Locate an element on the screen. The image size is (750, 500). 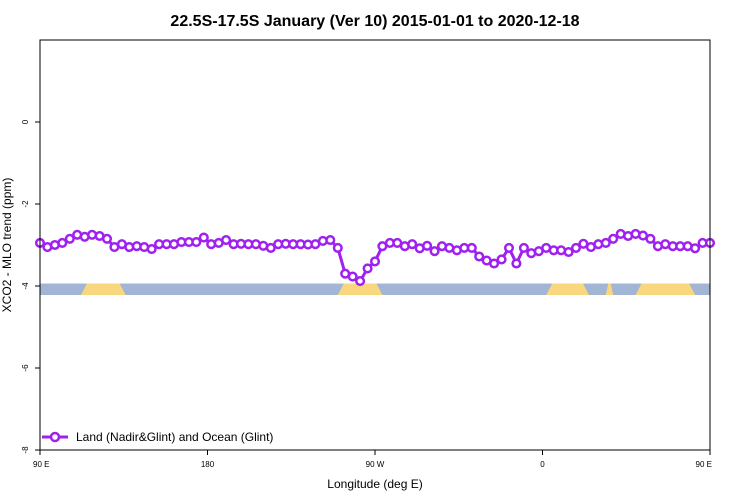
x-tick-label: 180 is located at coordinates (208, 464).